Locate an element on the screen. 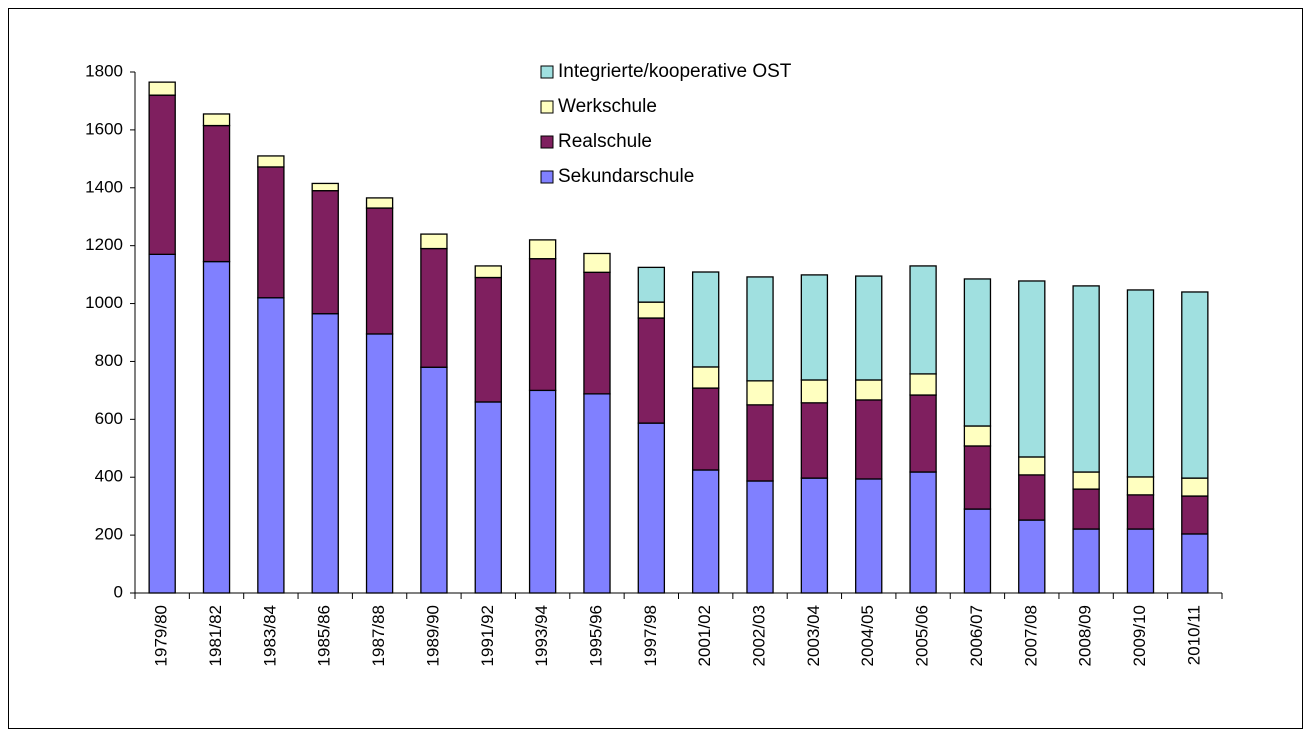  x-tick-label: 1989/90 is located at coordinates (432, 635).